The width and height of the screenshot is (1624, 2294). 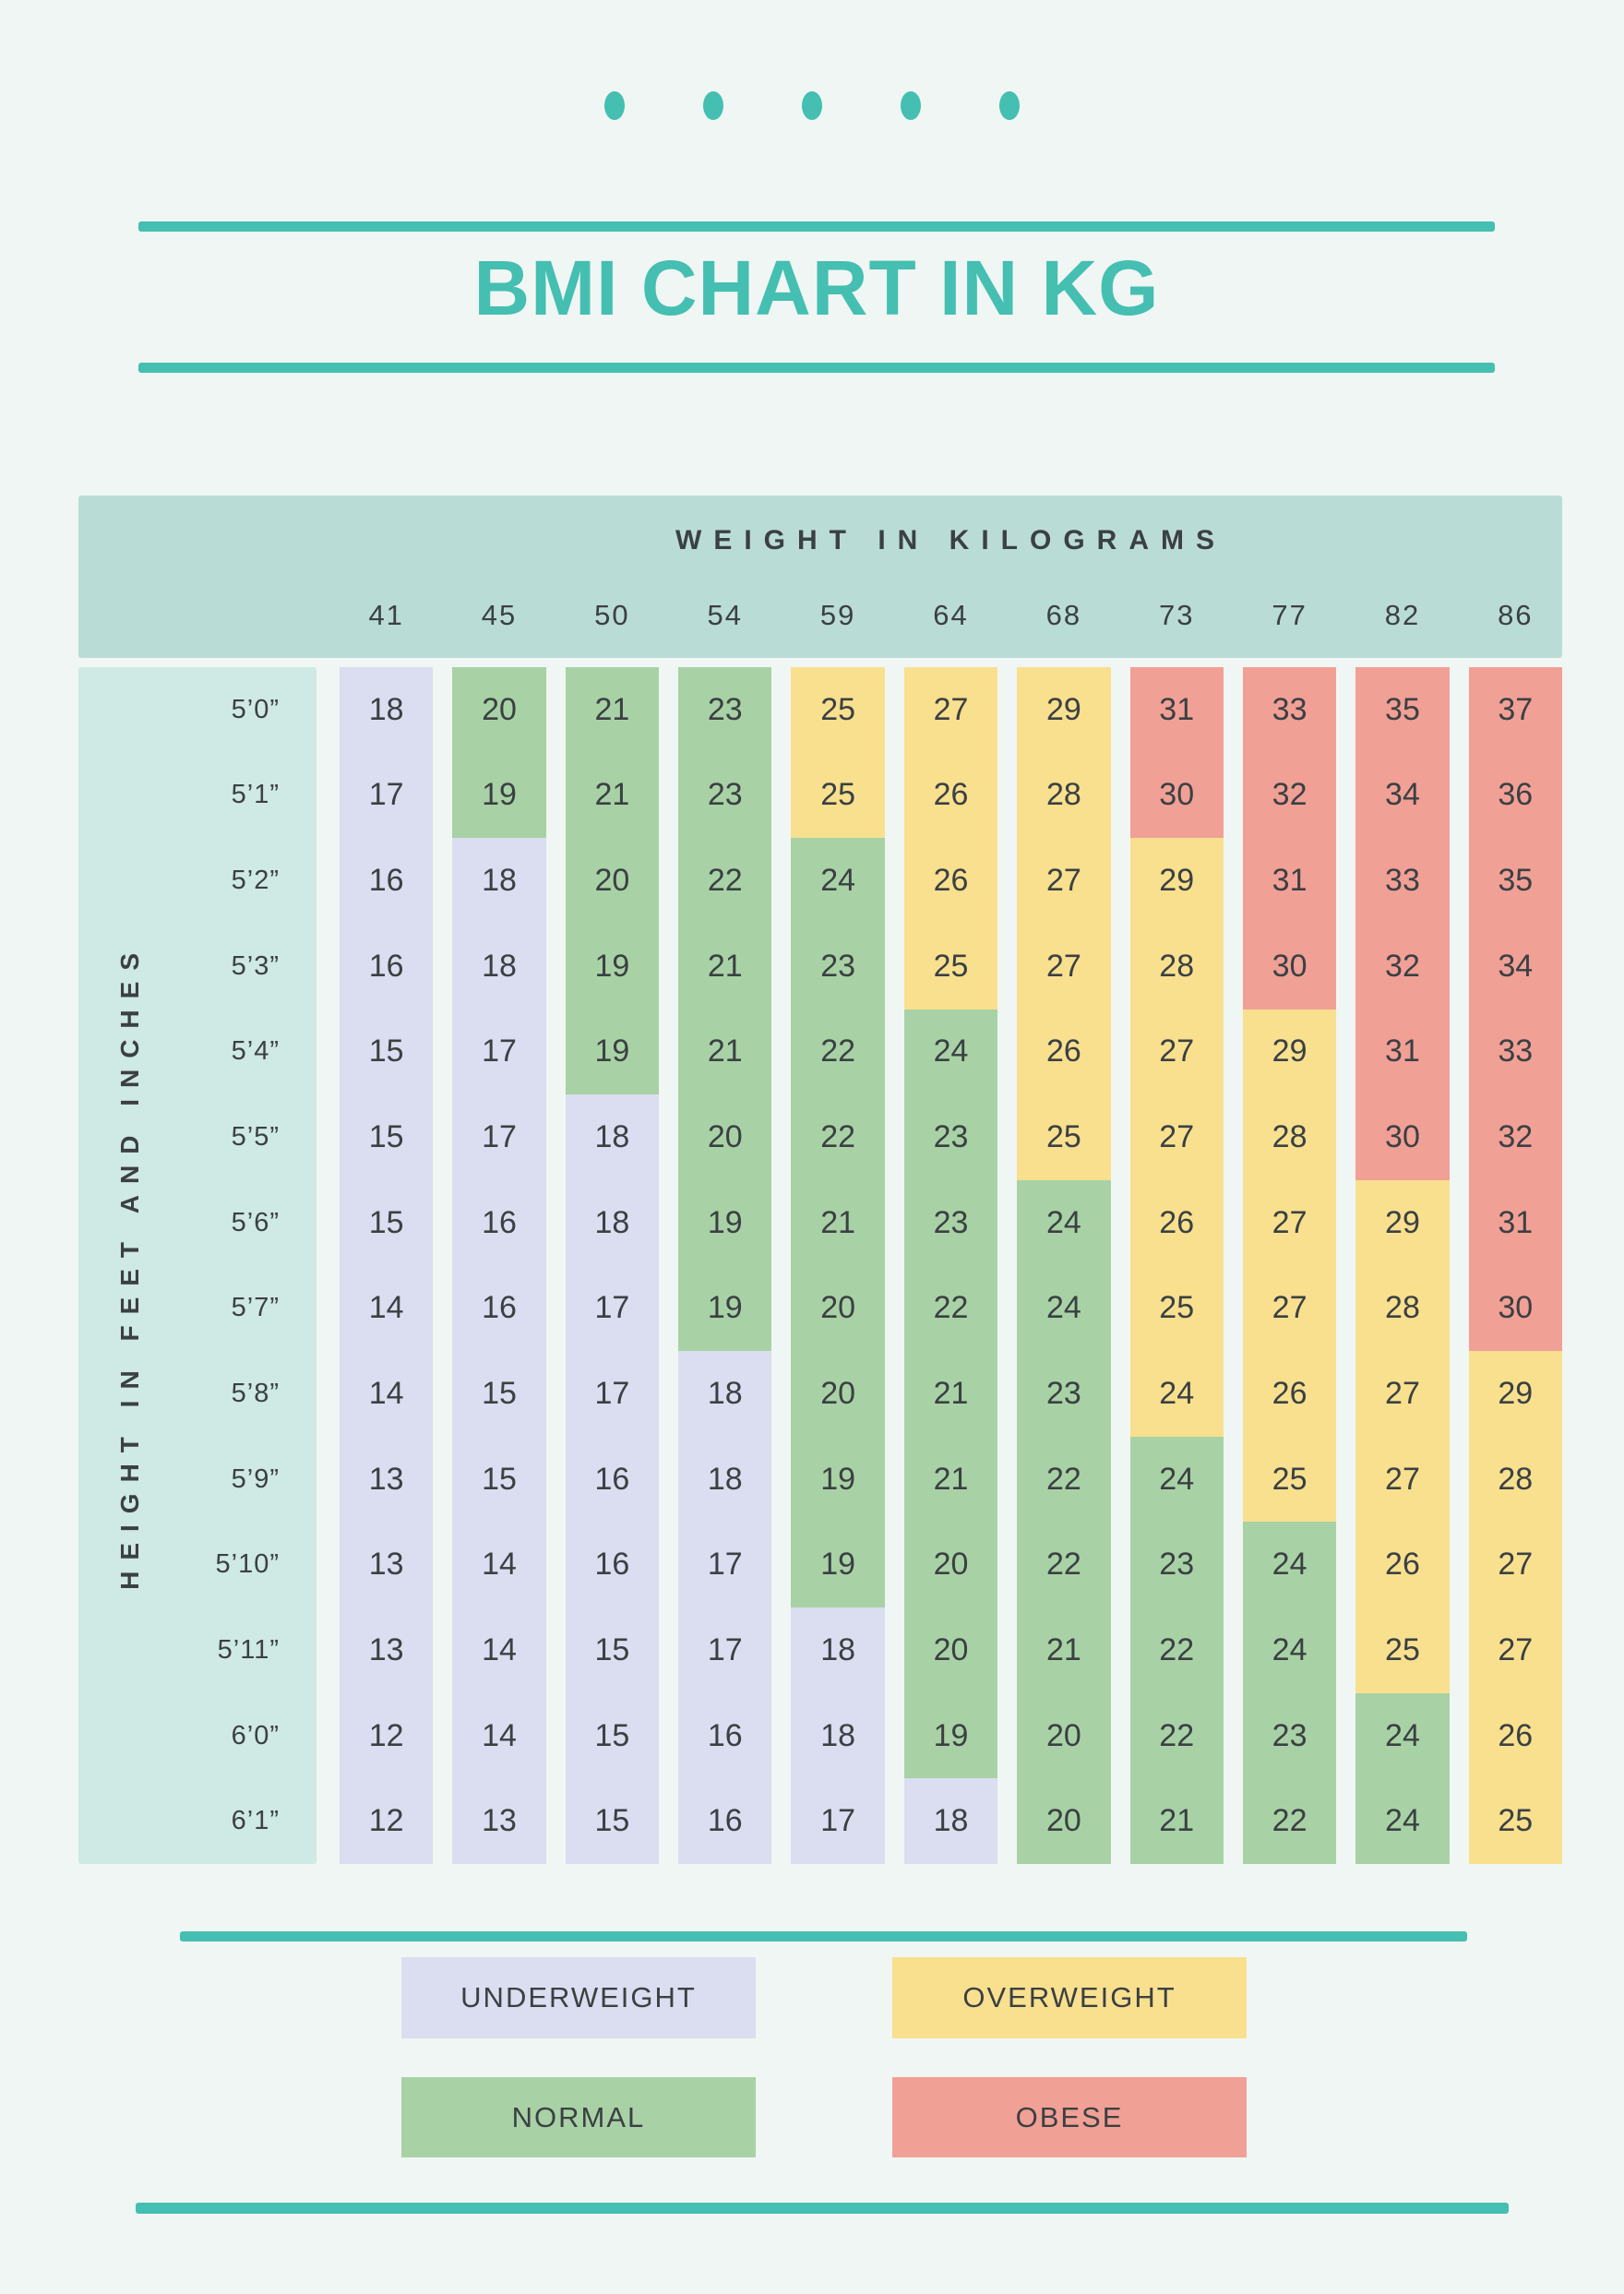 I want to click on weight-col-label: 86, so click(x=1516, y=615).